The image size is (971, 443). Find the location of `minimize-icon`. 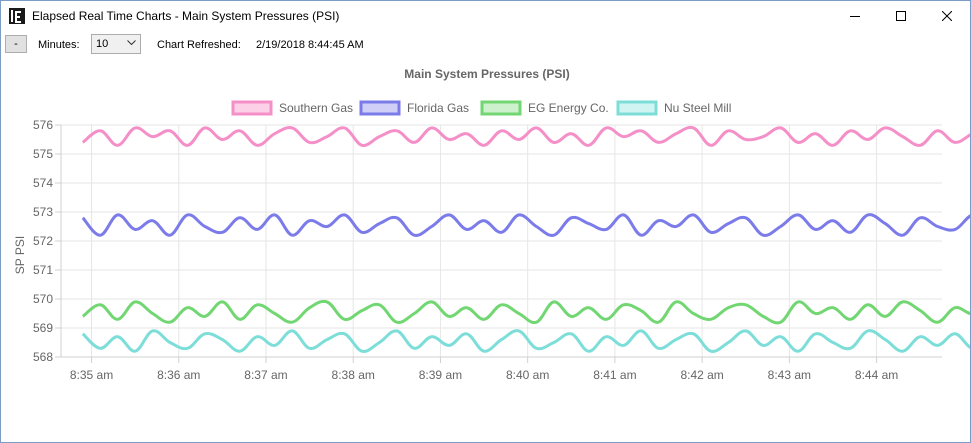

minimize-icon is located at coordinates (855, 16).